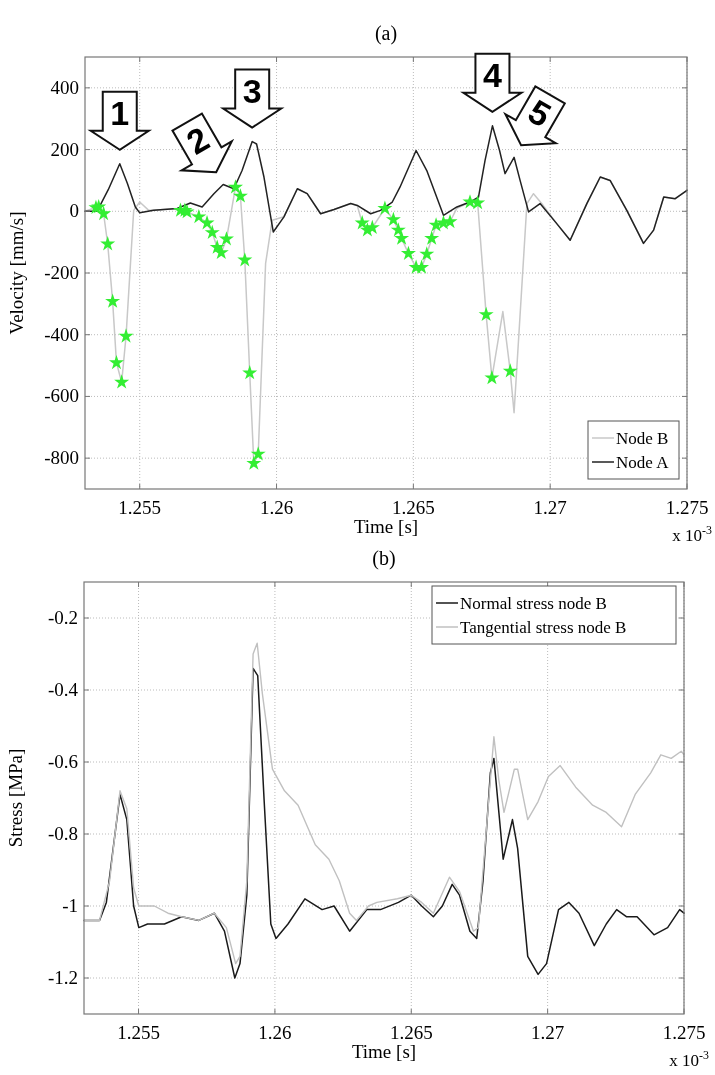  Describe the element at coordinates (64, 87) in the screenshot. I see `y-tick-label: 400` at that location.